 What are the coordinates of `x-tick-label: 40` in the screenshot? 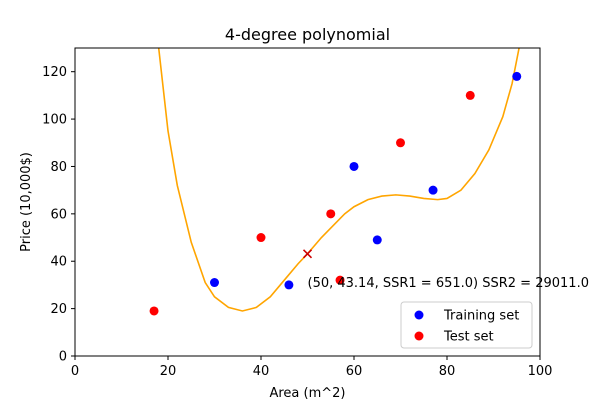 It's located at (261, 371).